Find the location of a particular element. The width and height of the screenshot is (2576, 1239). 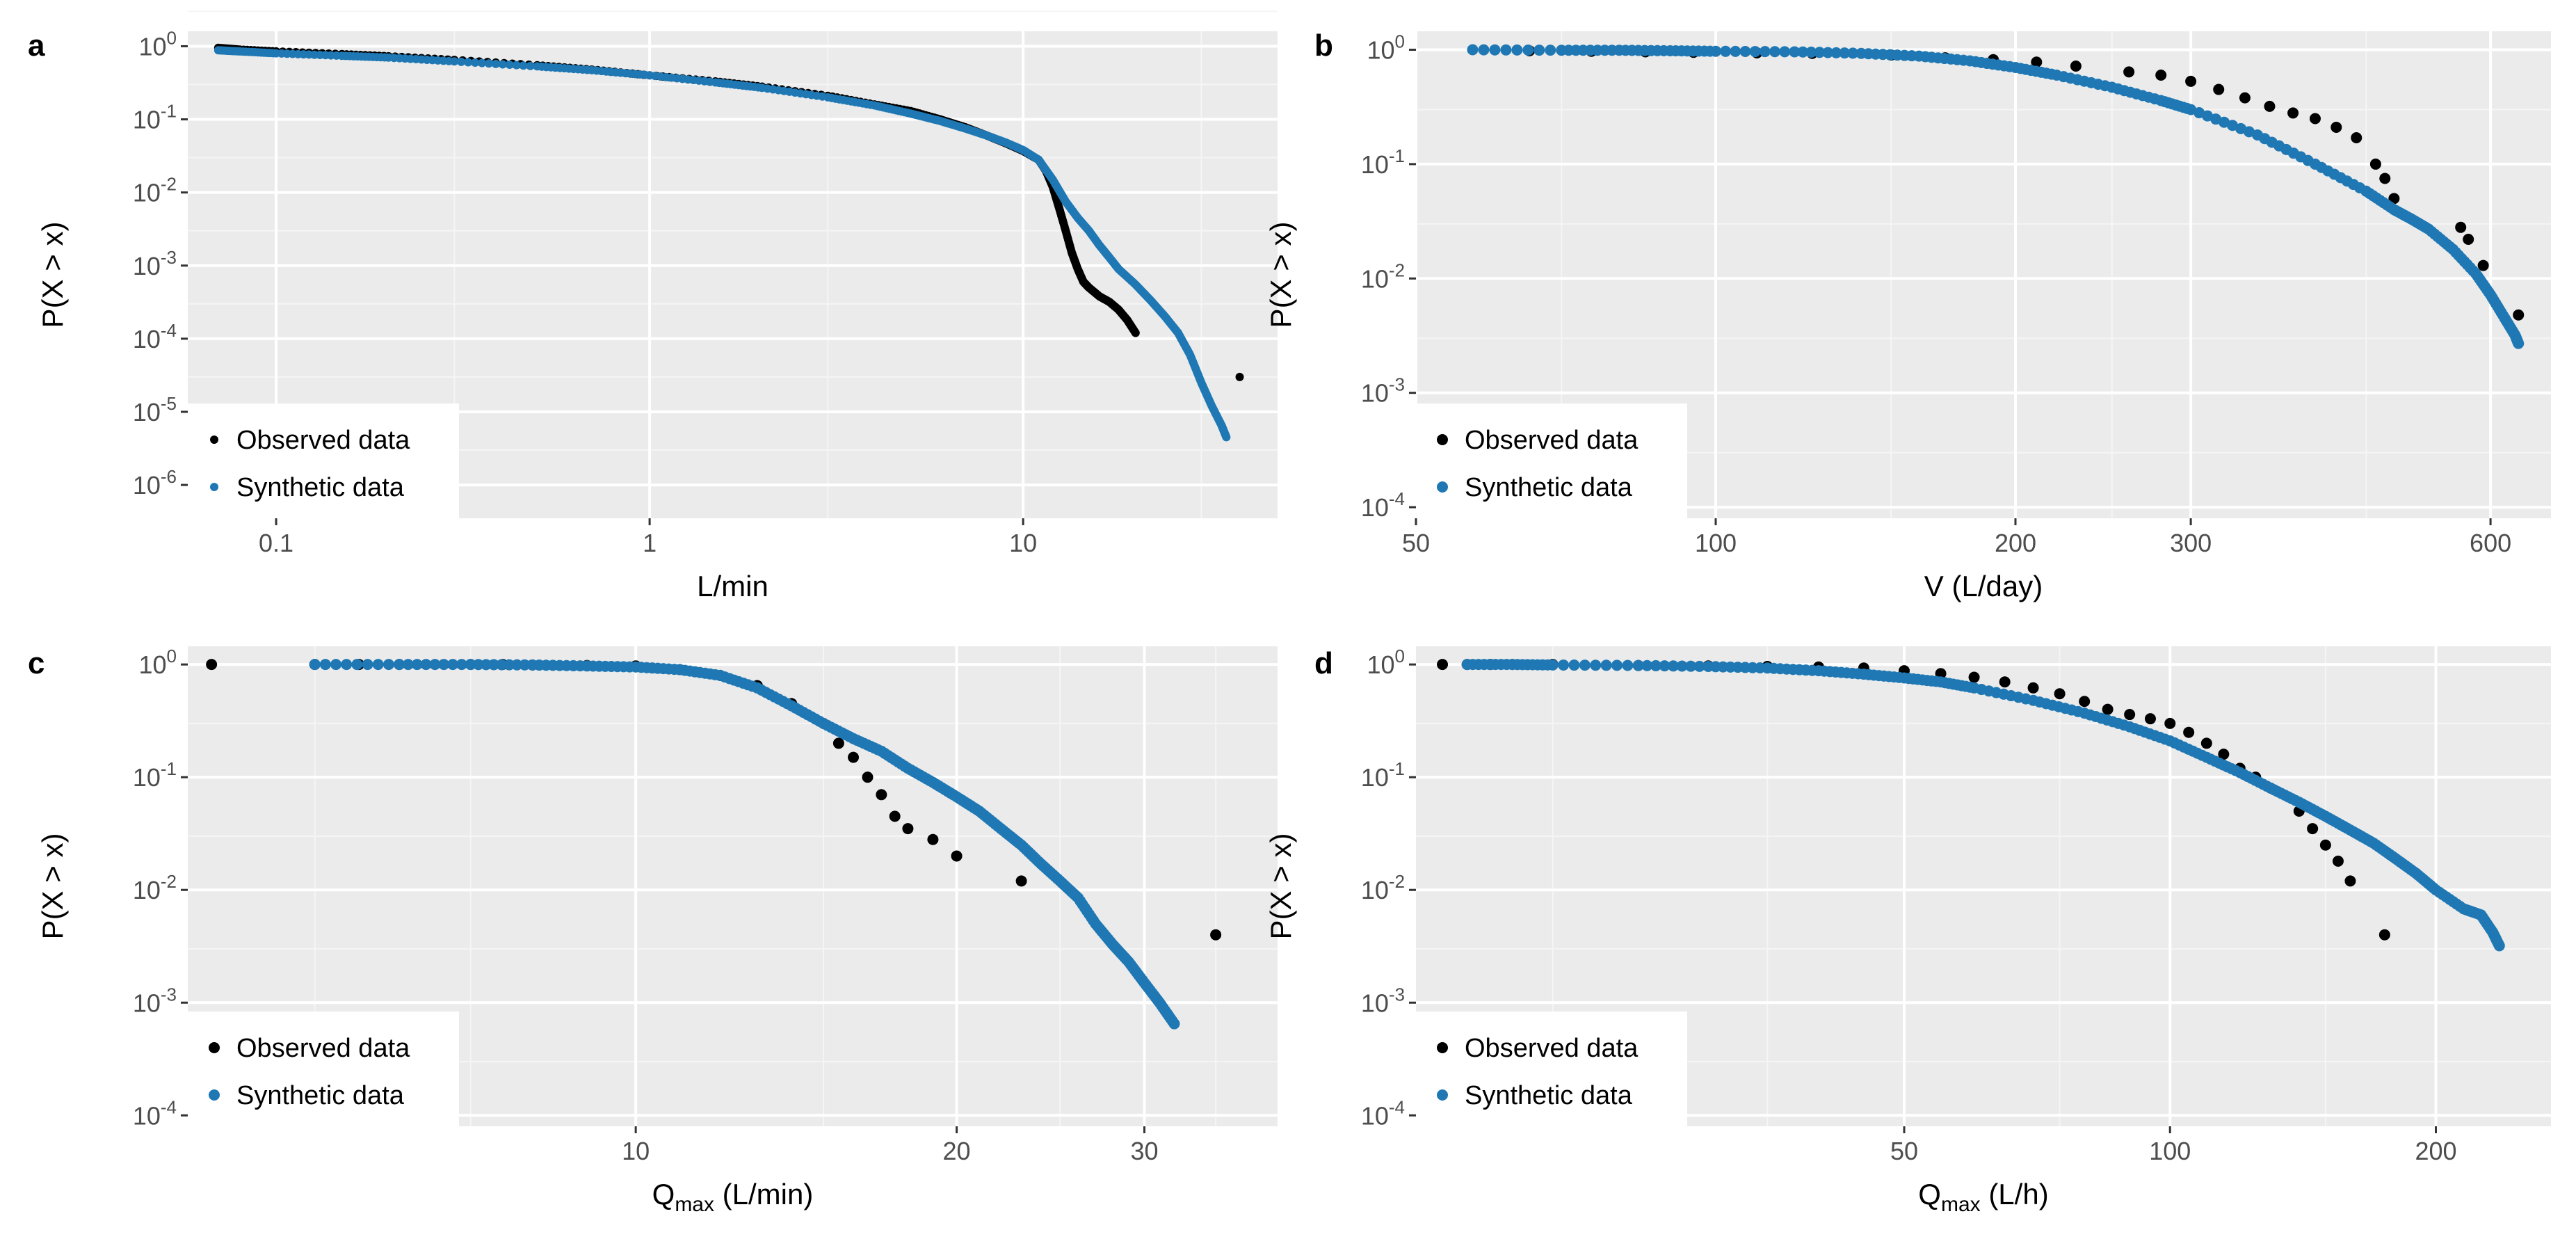

y-tick-label: 10⁻² is located at coordinates (1383, 887).